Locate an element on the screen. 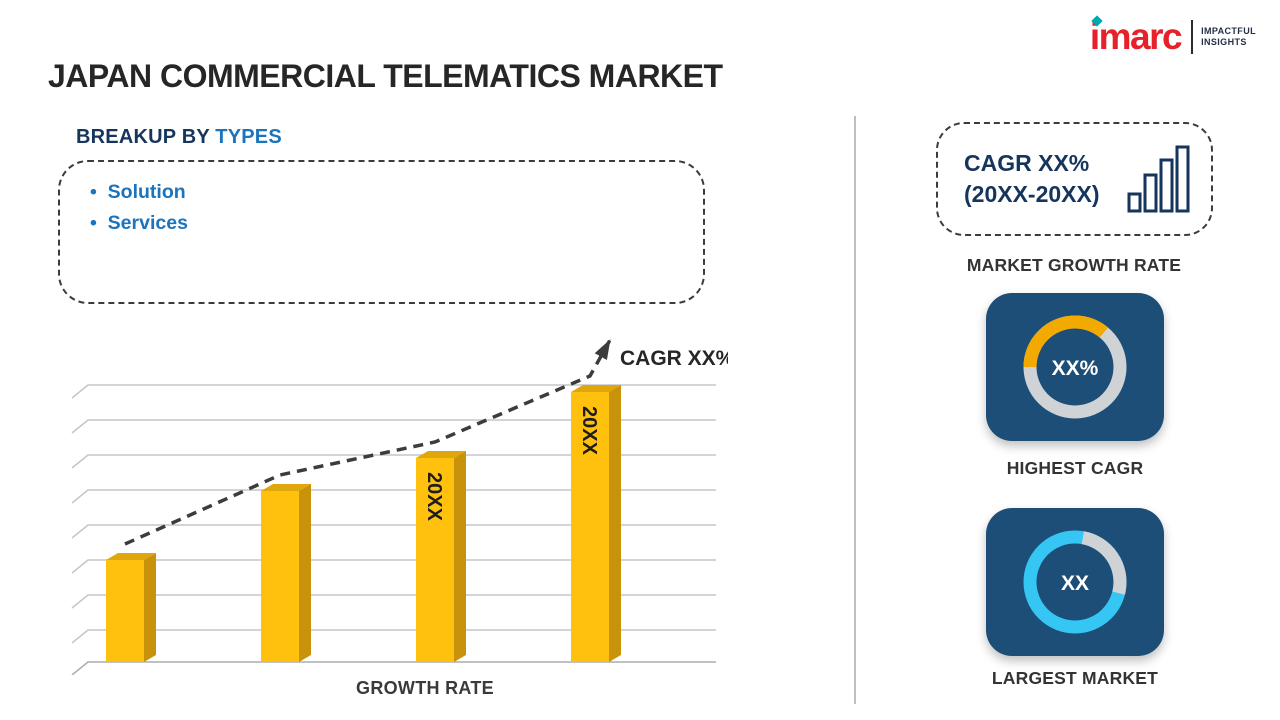 This screenshot has height=720, width=1280. logo-tagline-line1: IMPACTFUL is located at coordinates (1228, 30).